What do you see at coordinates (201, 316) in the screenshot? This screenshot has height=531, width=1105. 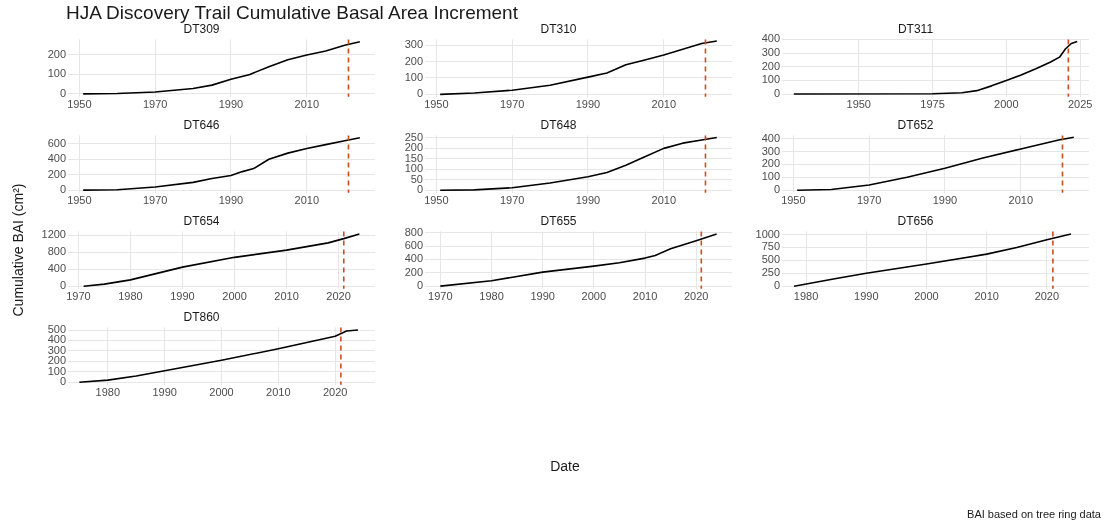 I see `chart-title: DT860` at bounding box center [201, 316].